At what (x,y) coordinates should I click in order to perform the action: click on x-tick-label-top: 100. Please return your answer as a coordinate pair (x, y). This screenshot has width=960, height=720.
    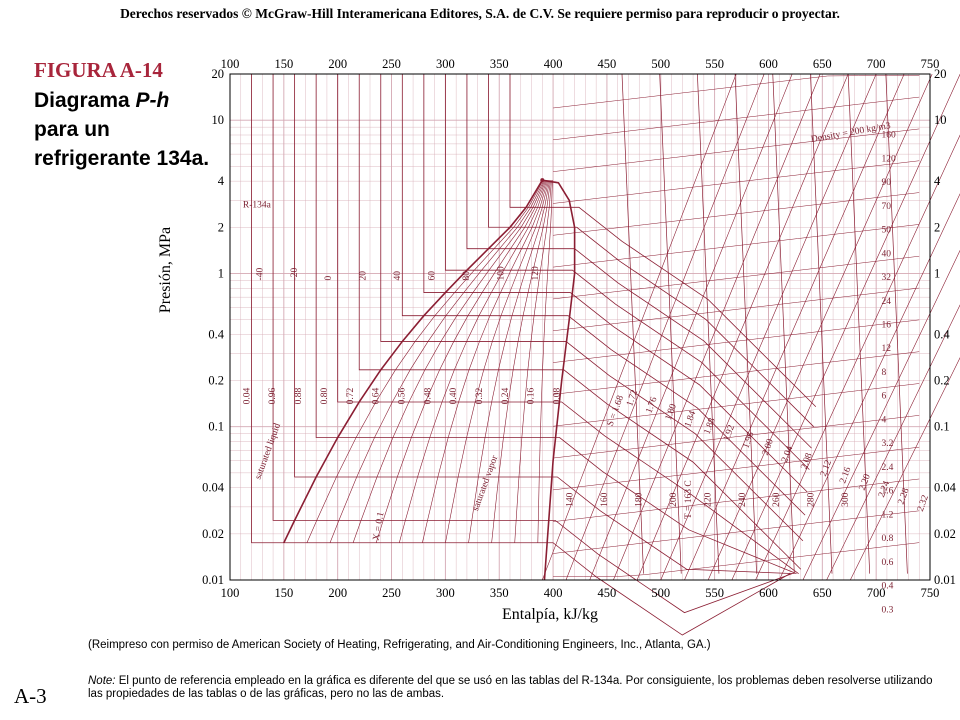
    Looking at the image, I should click on (230, 64).